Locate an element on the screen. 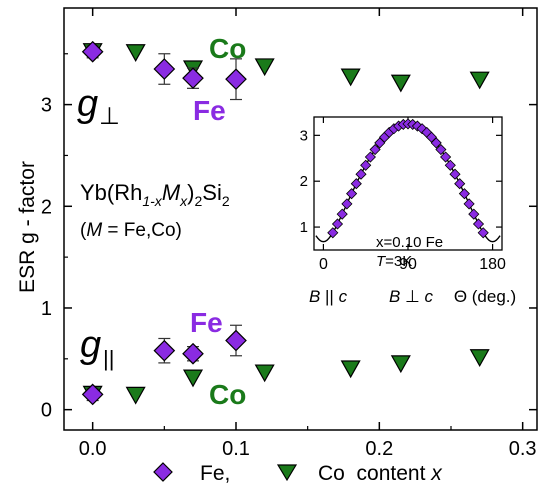 The height and width of the screenshot is (491, 541). inset-axes: 0 90 180 1 2 3 is located at coordinates (403, 194).